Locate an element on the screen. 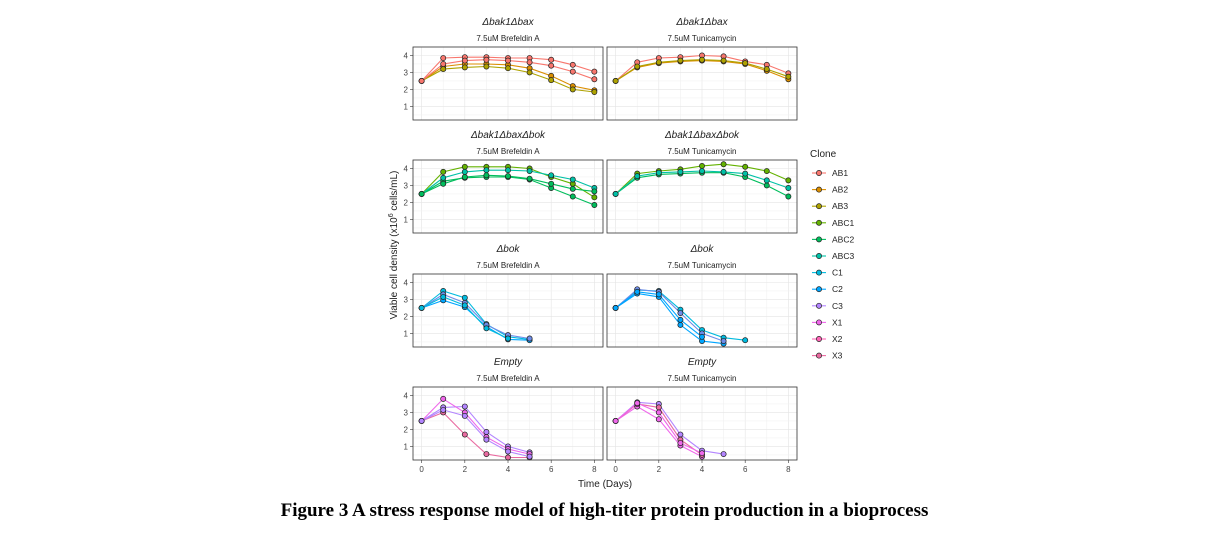 This screenshot has height=534, width=1209. legend-label-AB2: AB2 is located at coordinates (840, 190).